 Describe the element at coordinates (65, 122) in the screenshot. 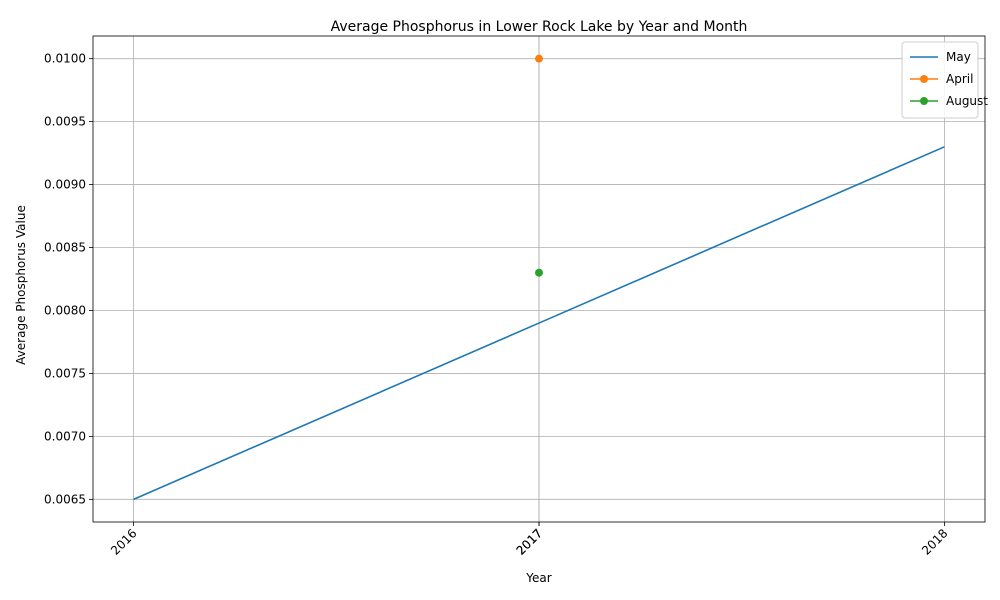

I see `y-tick-label: 0.0095` at that location.